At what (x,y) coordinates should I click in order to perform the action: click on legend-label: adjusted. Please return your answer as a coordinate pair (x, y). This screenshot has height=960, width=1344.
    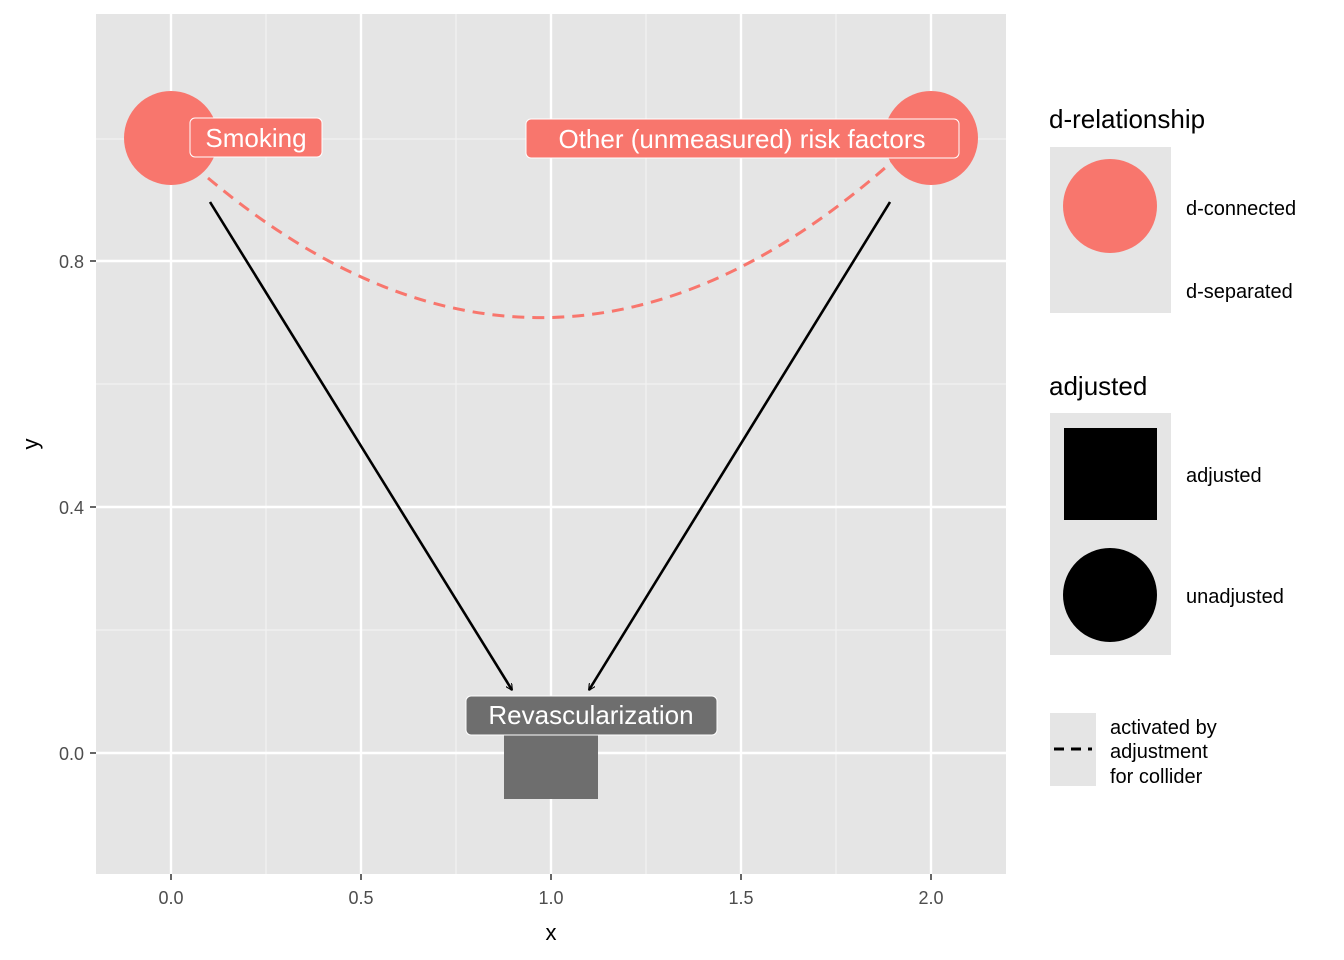
    Looking at the image, I should click on (1224, 476).